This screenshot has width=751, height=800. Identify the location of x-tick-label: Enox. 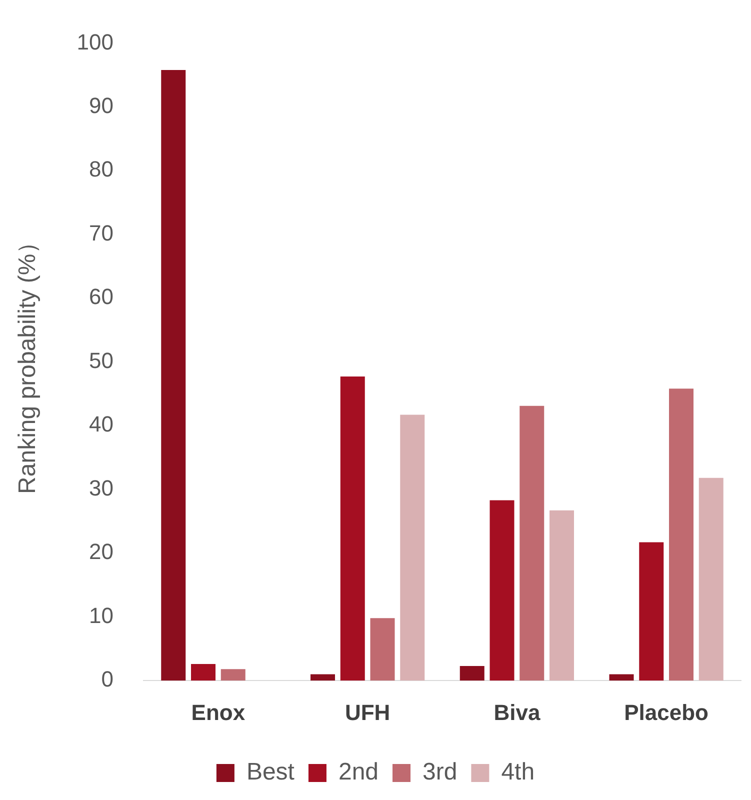
(218, 712).